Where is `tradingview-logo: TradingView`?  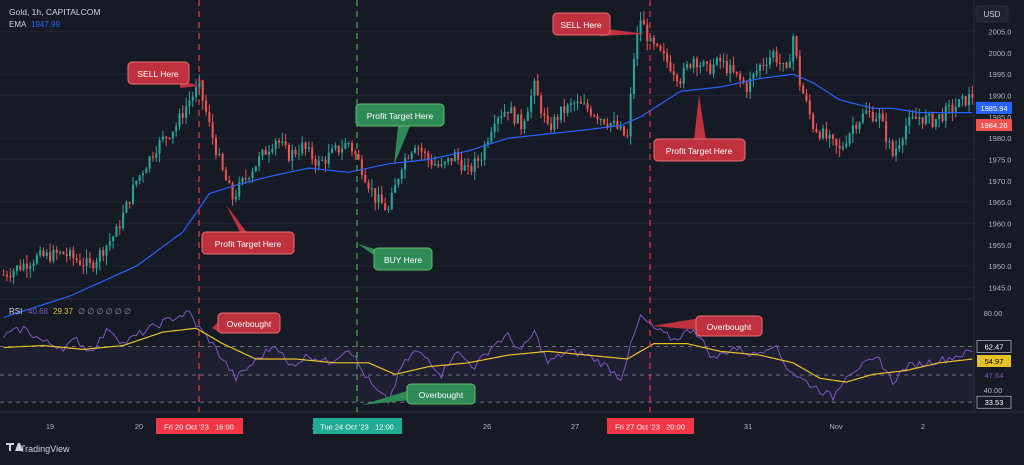 tradingview-logo: TradingView is located at coordinates (38, 448).